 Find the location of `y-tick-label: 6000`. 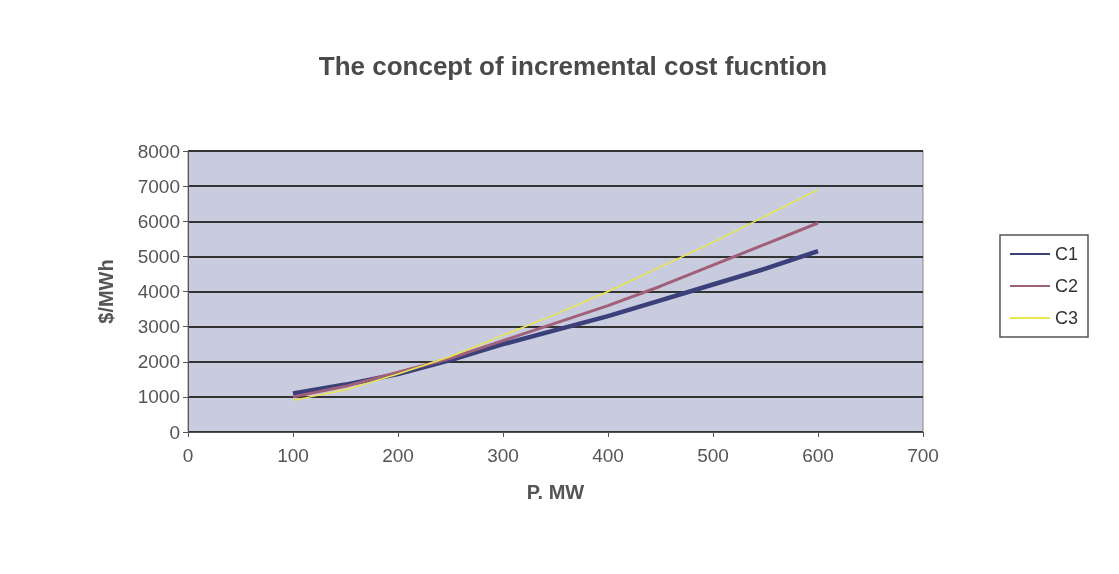

y-tick-label: 6000 is located at coordinates (158, 221).